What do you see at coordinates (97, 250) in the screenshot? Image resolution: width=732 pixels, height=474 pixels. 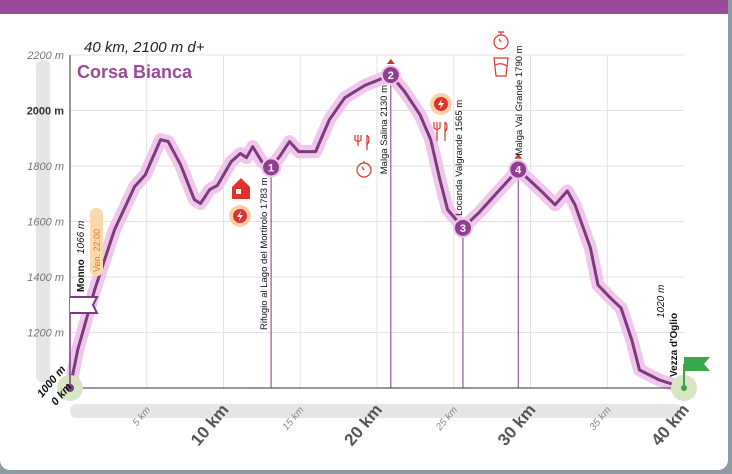 I see `start-time: Ven. 22:00` at bounding box center [97, 250].